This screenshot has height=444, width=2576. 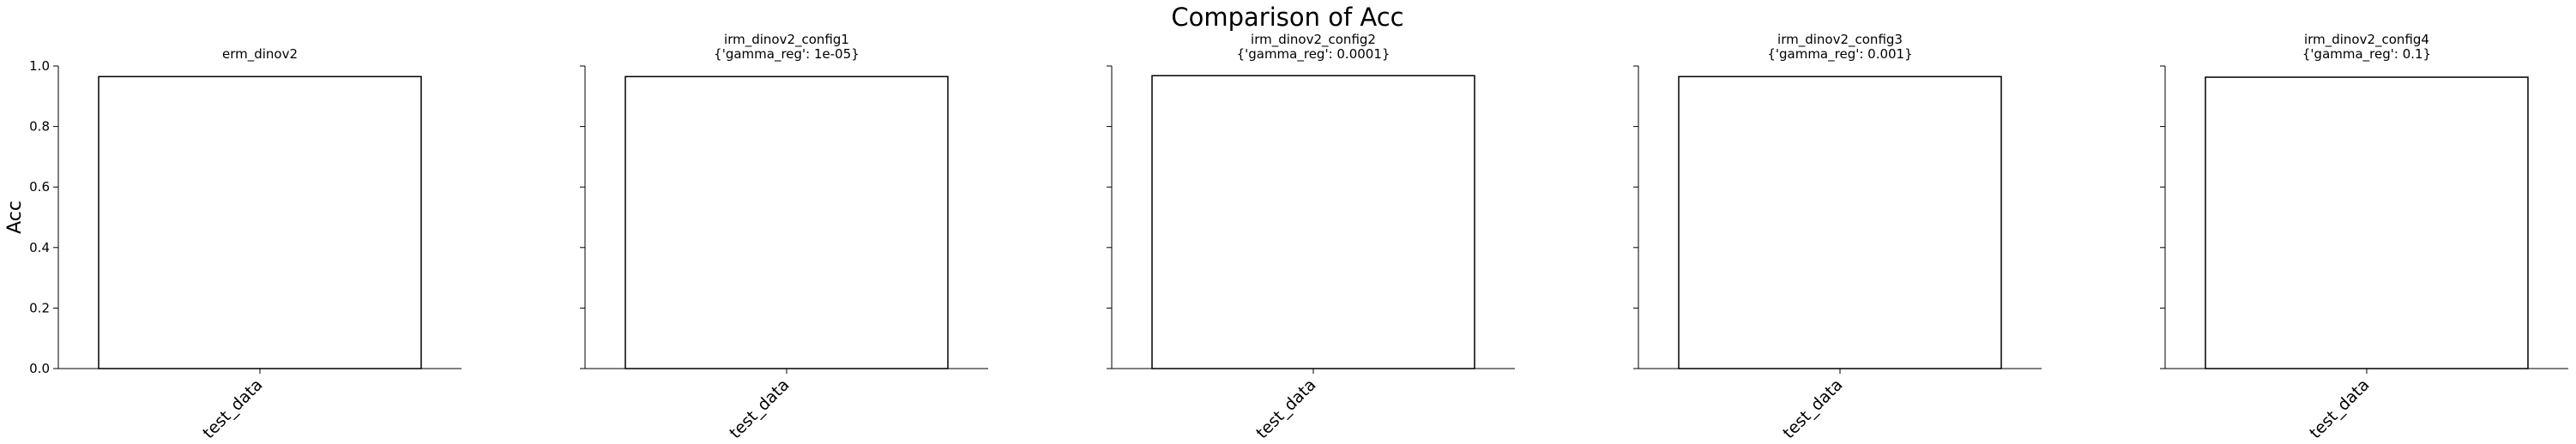 What do you see at coordinates (39, 368) in the screenshot?
I see `y-tick-label: 0.0` at bounding box center [39, 368].